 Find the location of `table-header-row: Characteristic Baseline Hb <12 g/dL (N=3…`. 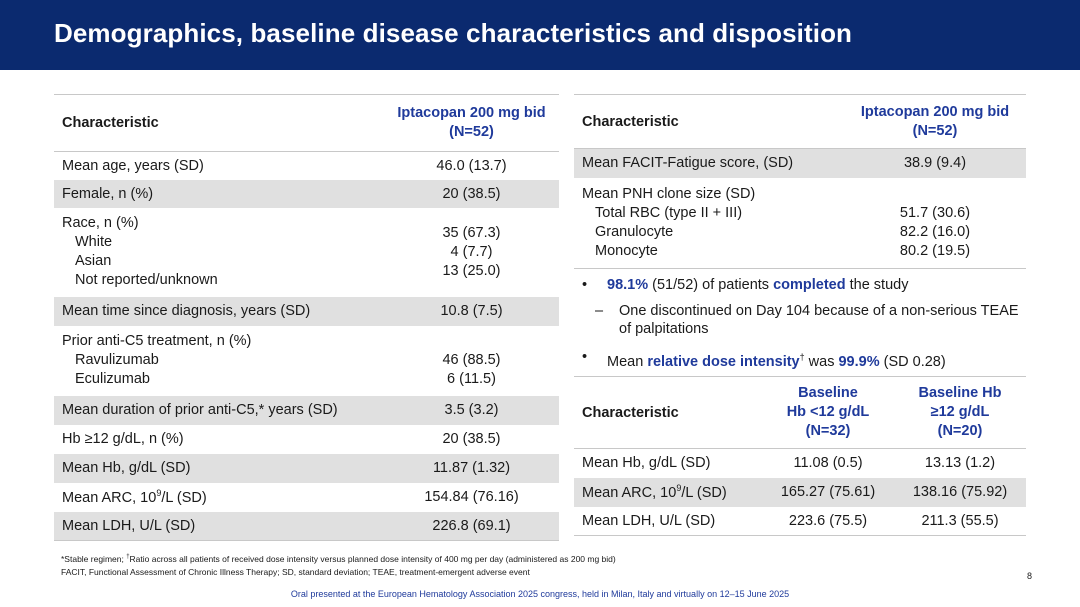

table-header-row: Characteristic Baseline Hb <12 g/dL (N=3… is located at coordinates (800, 412).